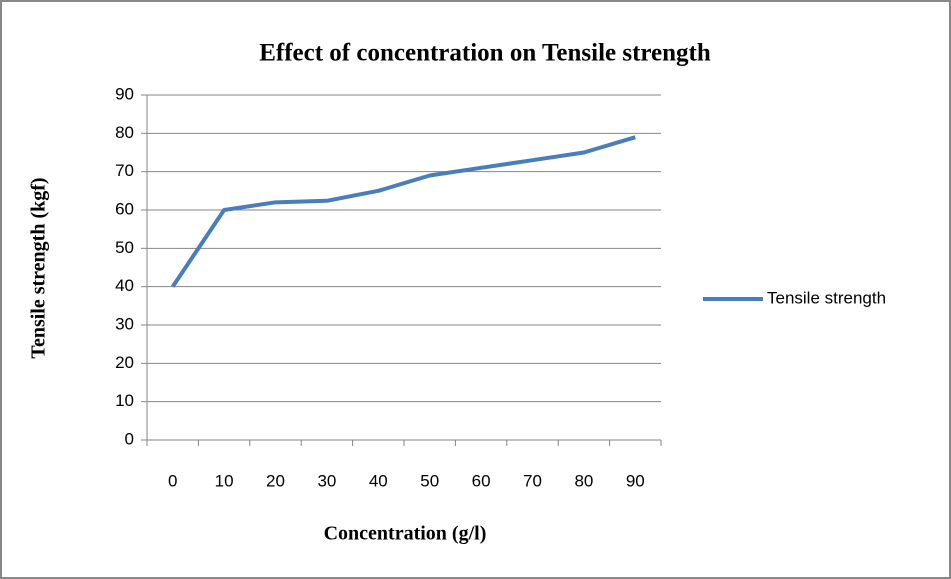 The image size is (951, 579). What do you see at coordinates (826, 297) in the screenshot?
I see `legend-label: Tensile strength` at bounding box center [826, 297].